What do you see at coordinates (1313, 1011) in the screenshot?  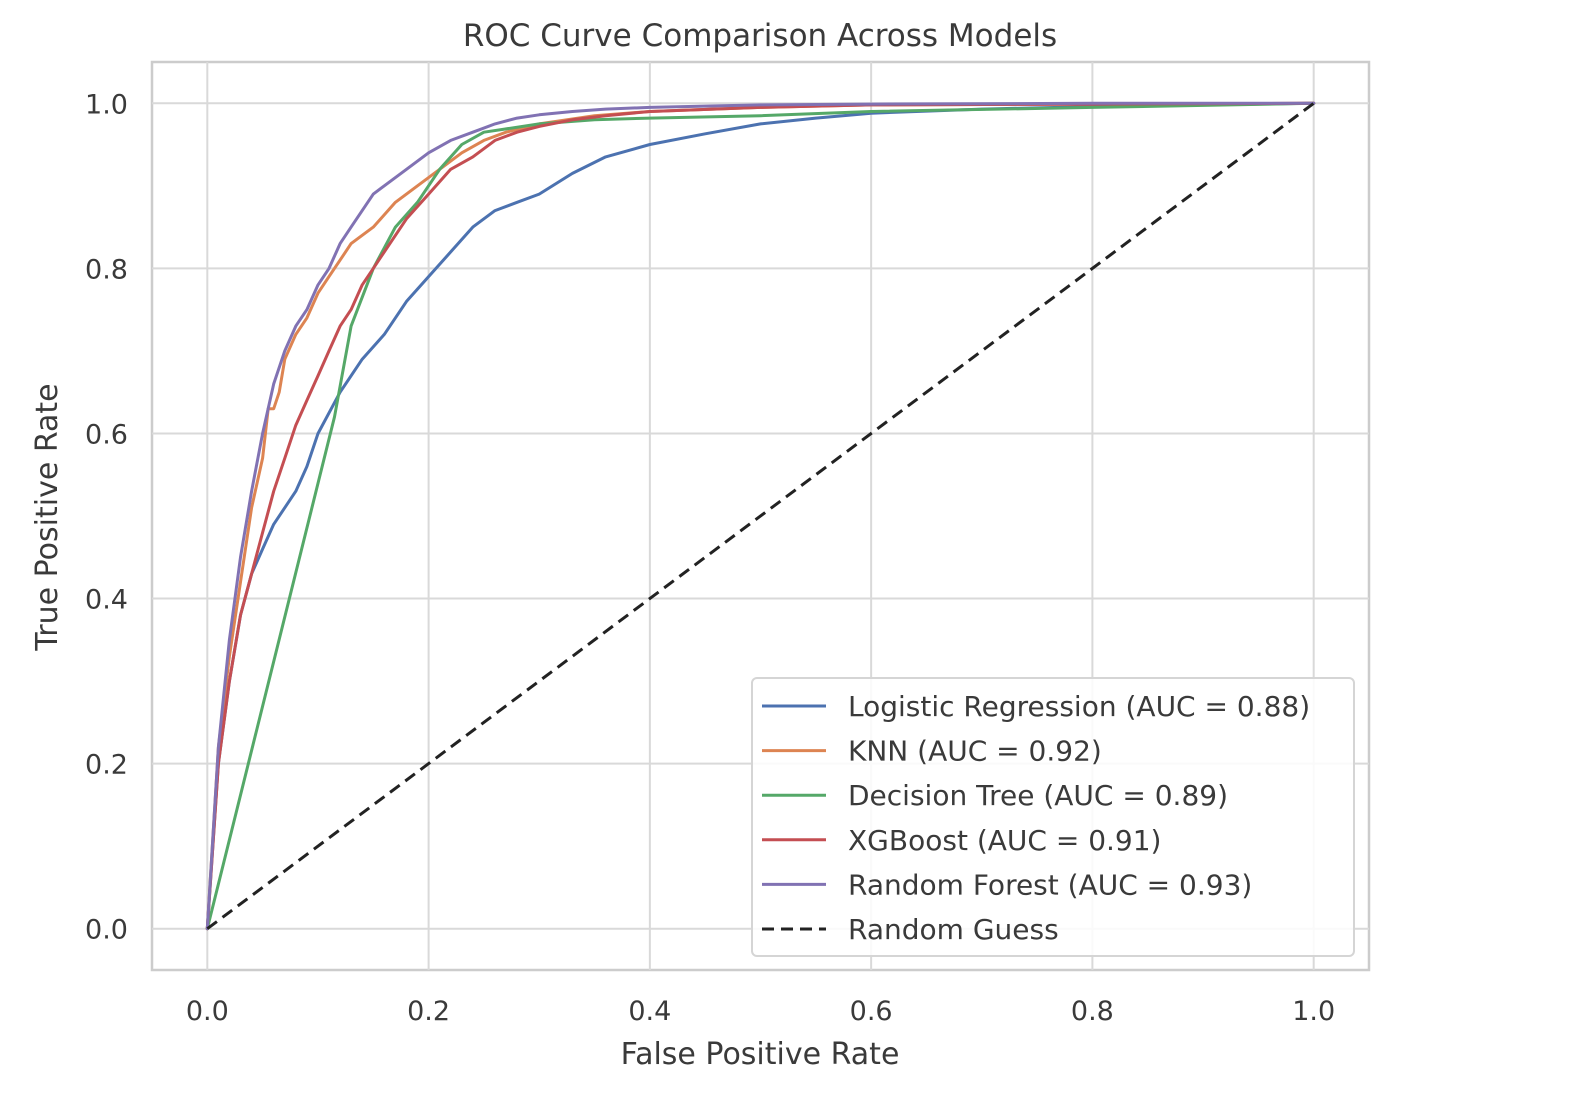 I see `x-tick-label: 1.0` at bounding box center [1313, 1011].